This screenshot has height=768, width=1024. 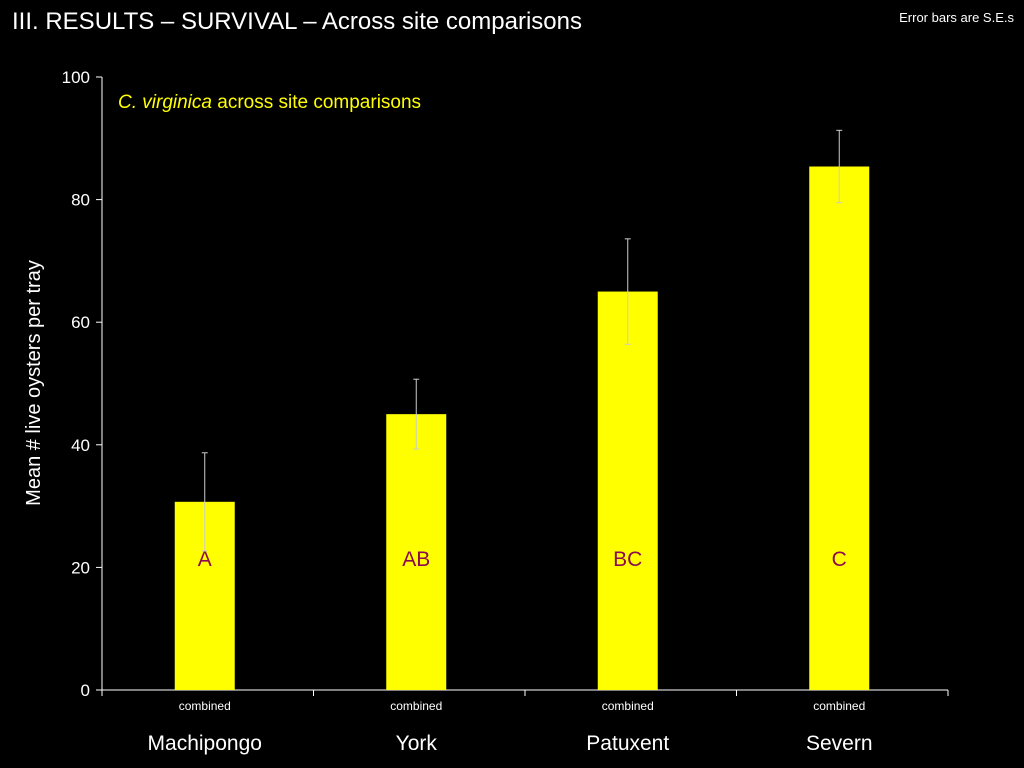 I want to click on group-letter-label: AB, so click(x=416, y=559).